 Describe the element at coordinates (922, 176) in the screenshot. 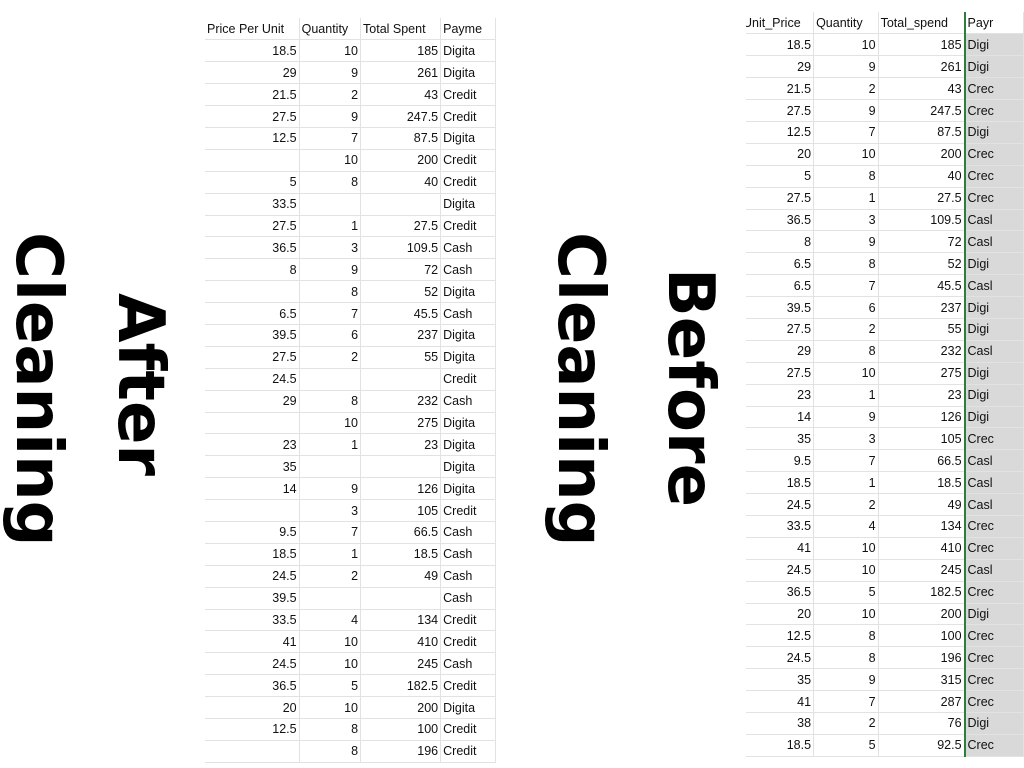

I see `total-cell: 40` at that location.